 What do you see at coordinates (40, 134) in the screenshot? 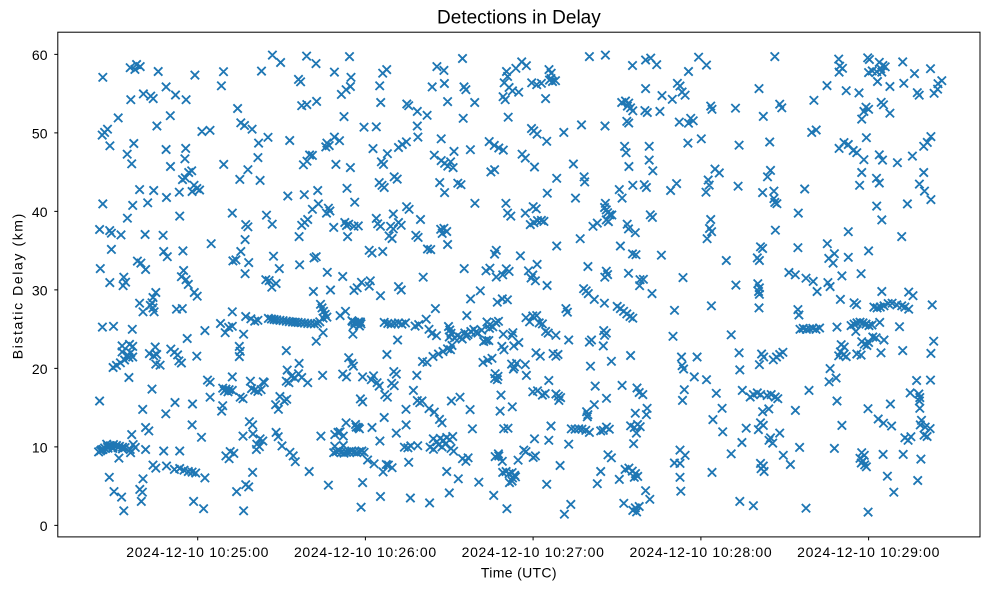
I see `svg-text: 50` at bounding box center [40, 134].